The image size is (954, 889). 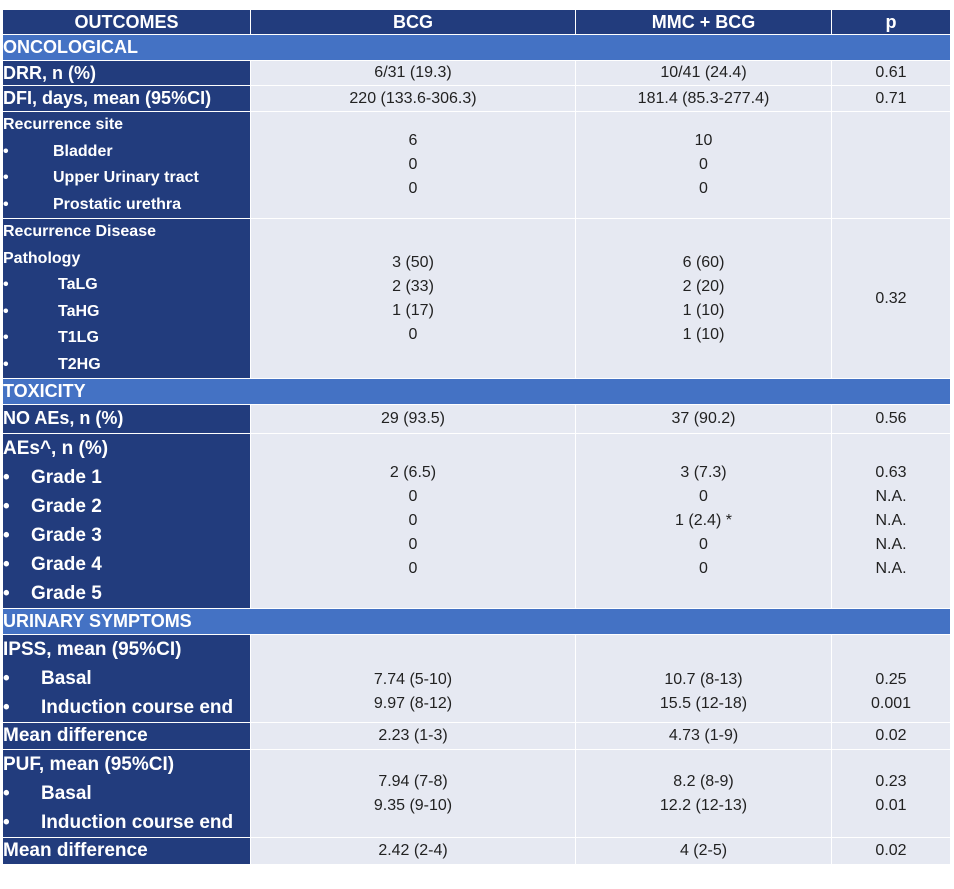 I want to click on list-item: • Bladder, so click(x=126, y=152).